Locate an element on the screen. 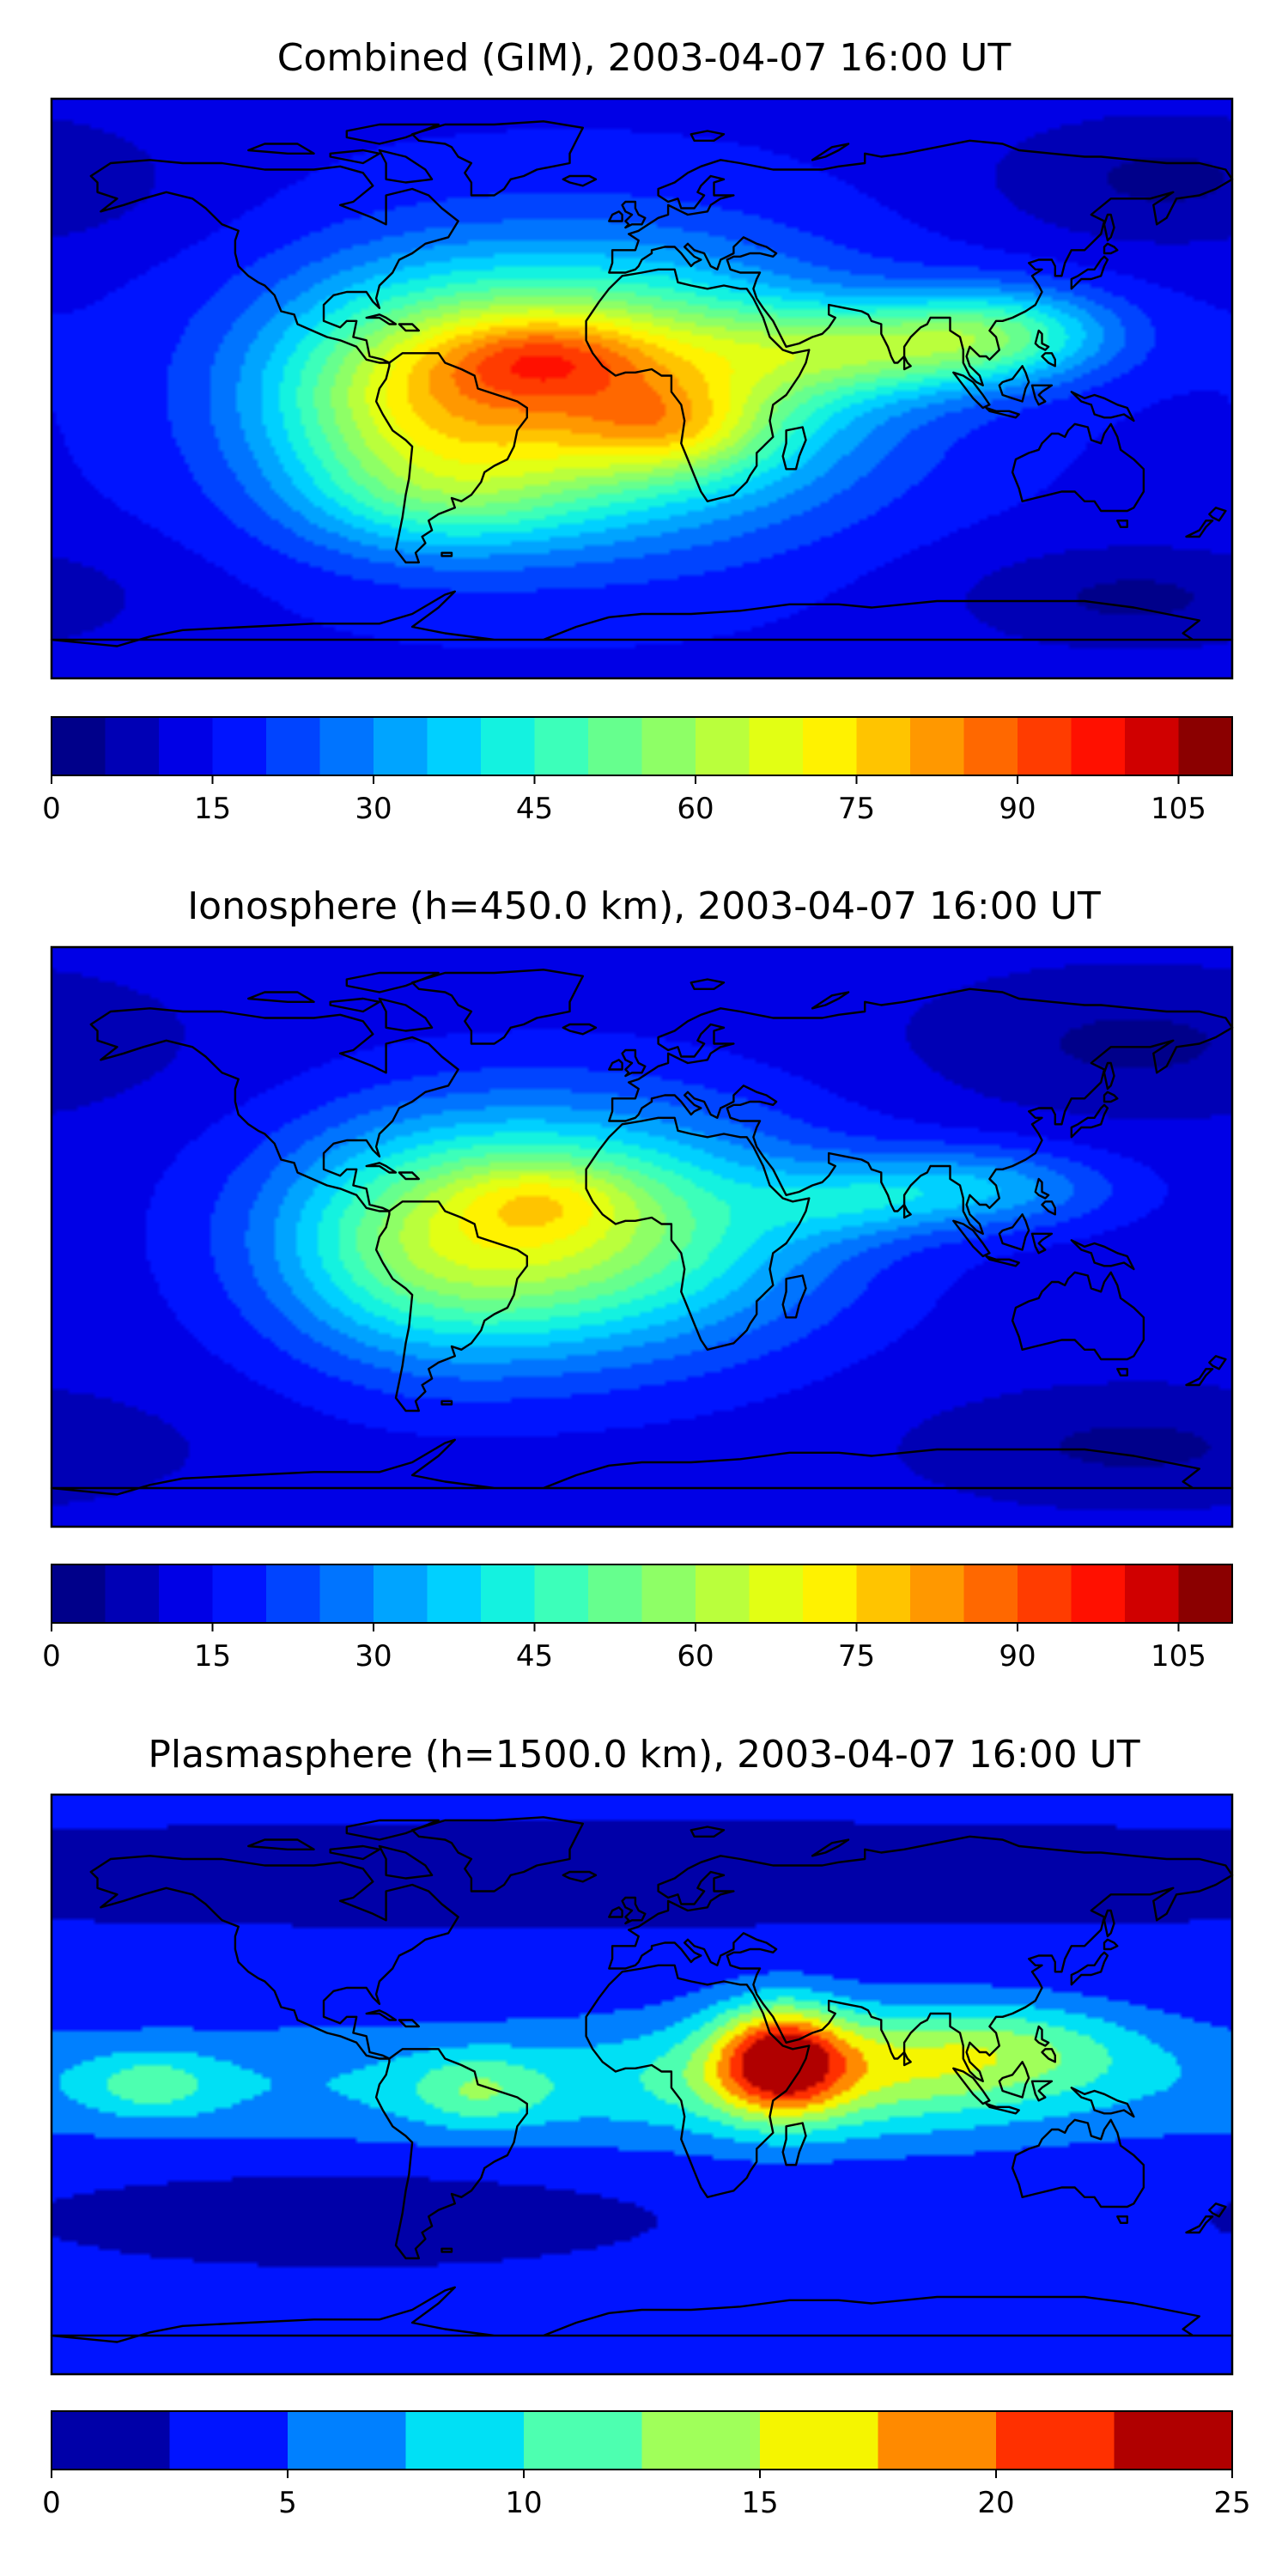  colorbar-tick-label: 105 is located at coordinates (1178, 809).